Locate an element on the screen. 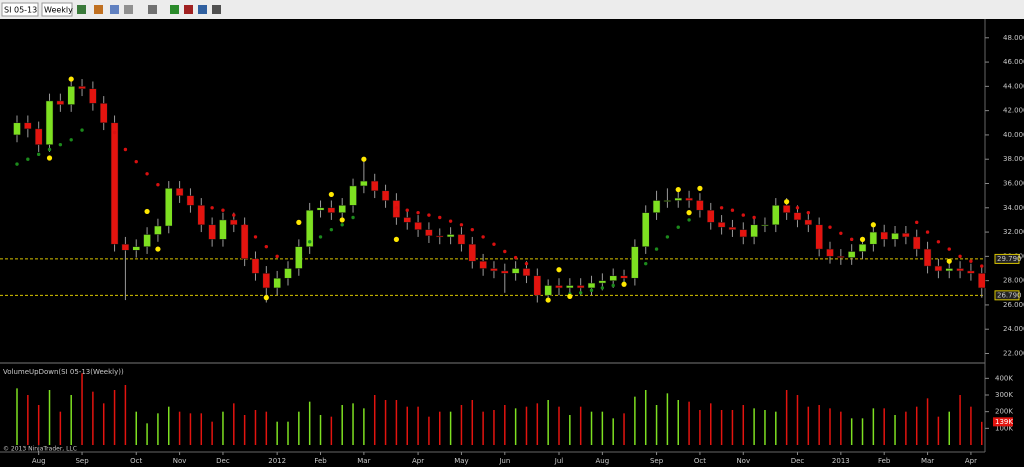  indicator-button is located at coordinates (174, 9).